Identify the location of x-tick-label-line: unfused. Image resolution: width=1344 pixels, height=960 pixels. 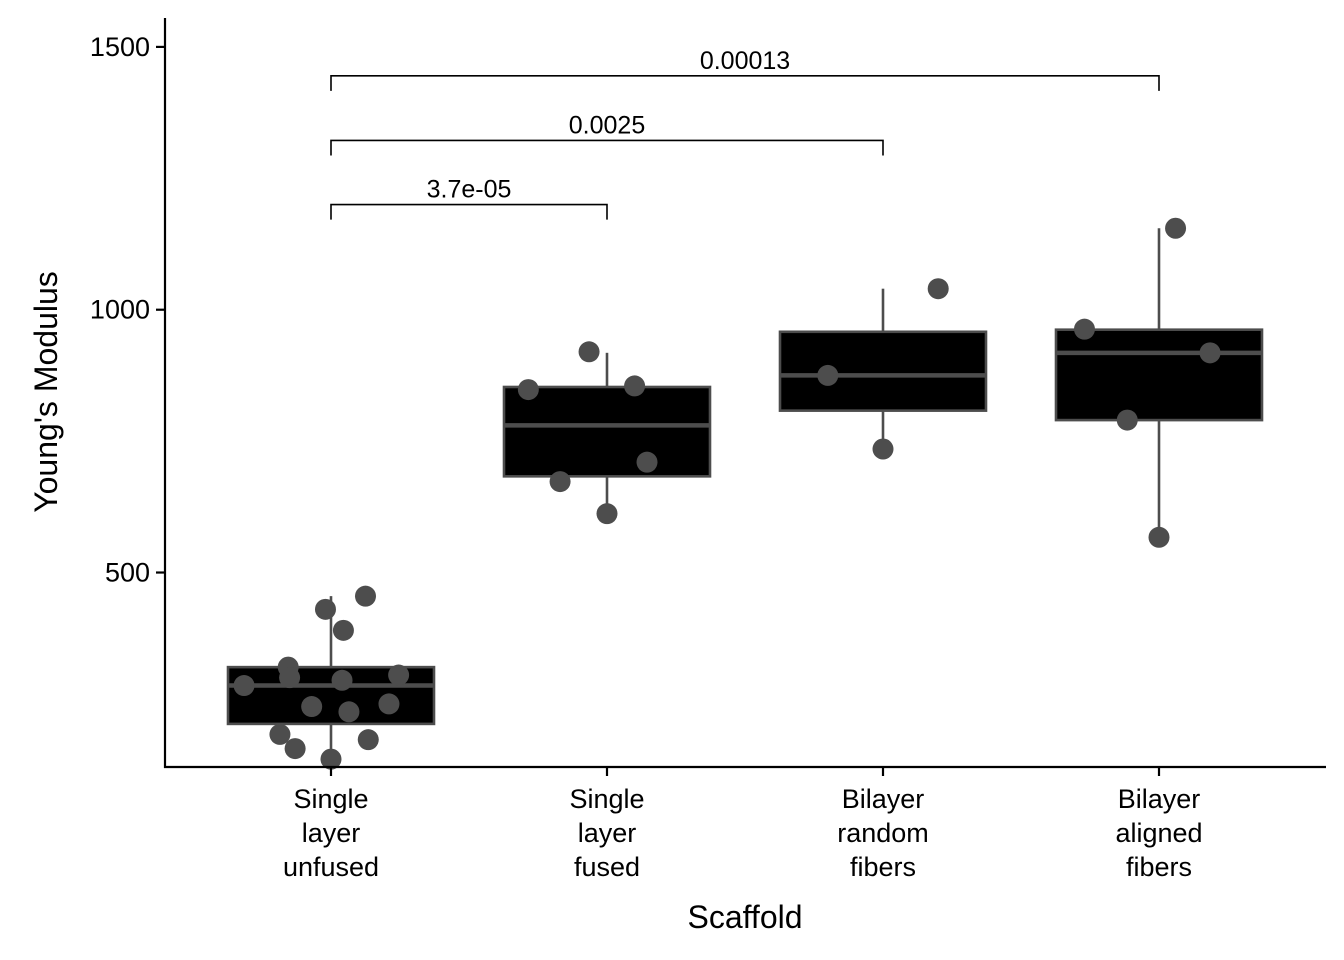
(331, 867).